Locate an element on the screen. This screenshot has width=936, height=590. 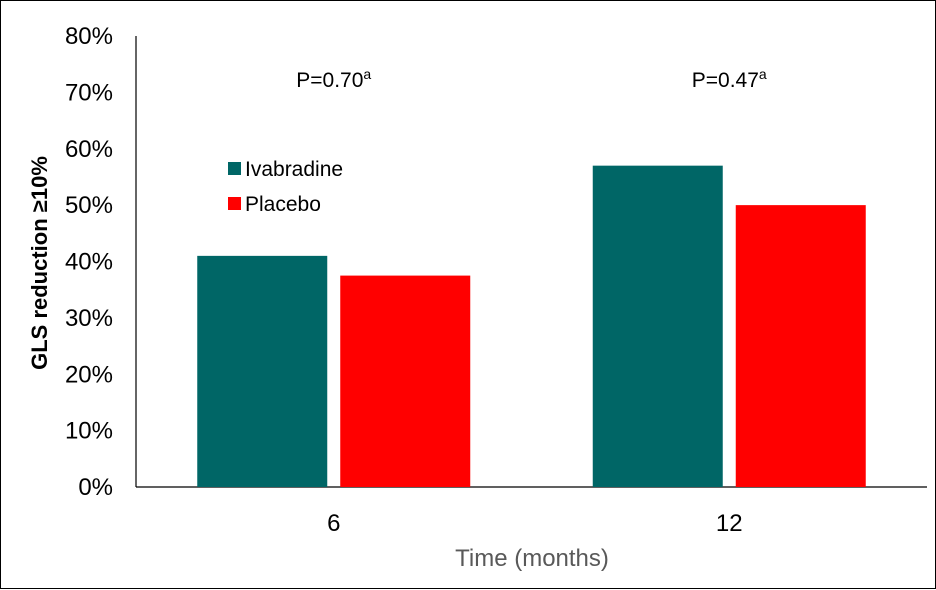
y-tick-label: 0% is located at coordinates (95, 487).